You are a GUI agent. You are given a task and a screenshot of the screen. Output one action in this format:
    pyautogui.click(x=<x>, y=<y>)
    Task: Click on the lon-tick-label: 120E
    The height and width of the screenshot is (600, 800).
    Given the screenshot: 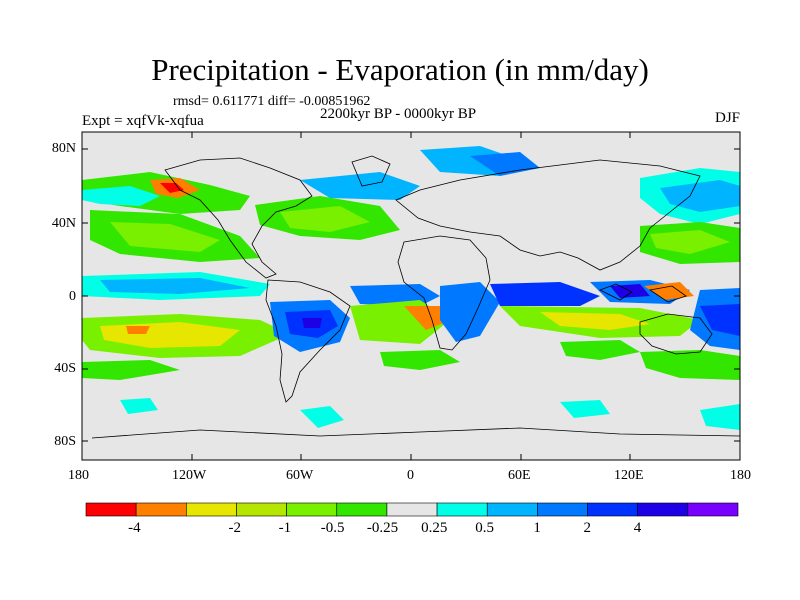 What is the action you would take?
    pyautogui.click(x=629, y=475)
    